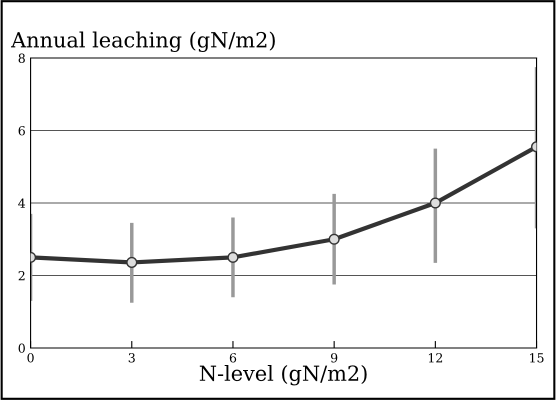  Describe the element at coordinates (142, 42) in the screenshot. I see `chart-title: Annual leaching (gN/m2)` at that location.